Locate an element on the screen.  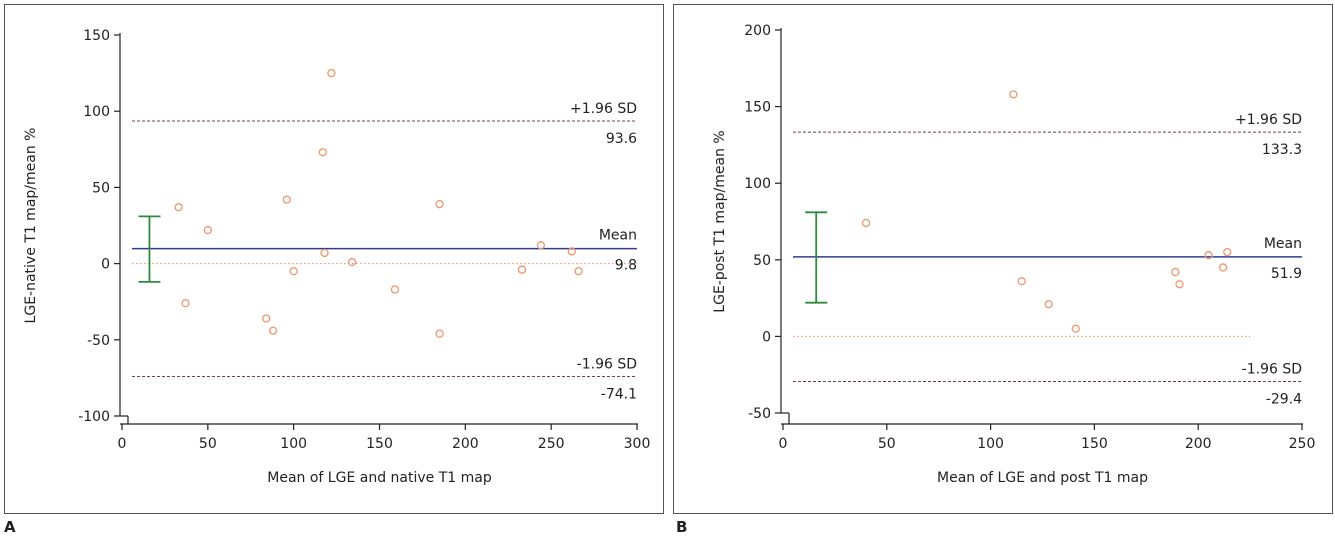
x-axis-label: Mean of LGE and native T1 map is located at coordinates (379, 478).